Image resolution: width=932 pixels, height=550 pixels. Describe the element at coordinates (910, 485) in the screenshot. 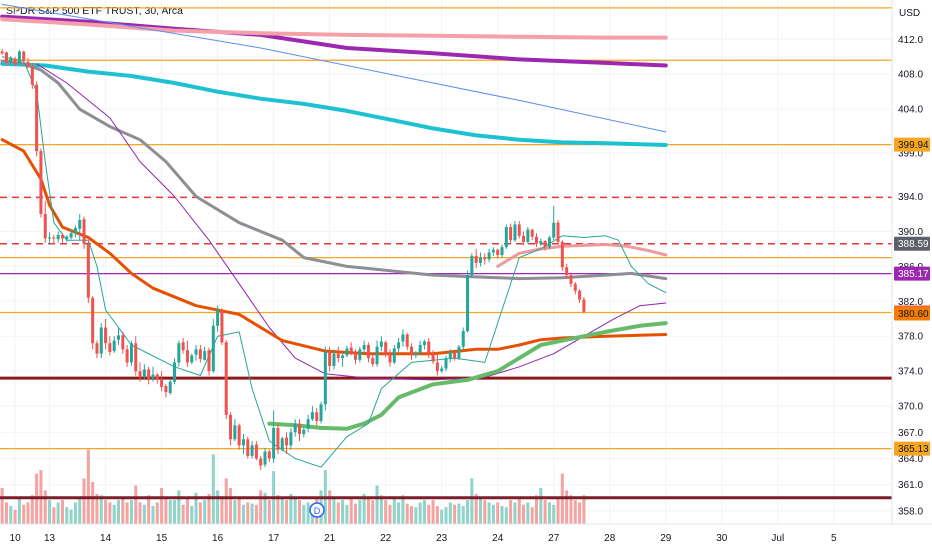

I see `y-tick-label: 361.0` at that location.